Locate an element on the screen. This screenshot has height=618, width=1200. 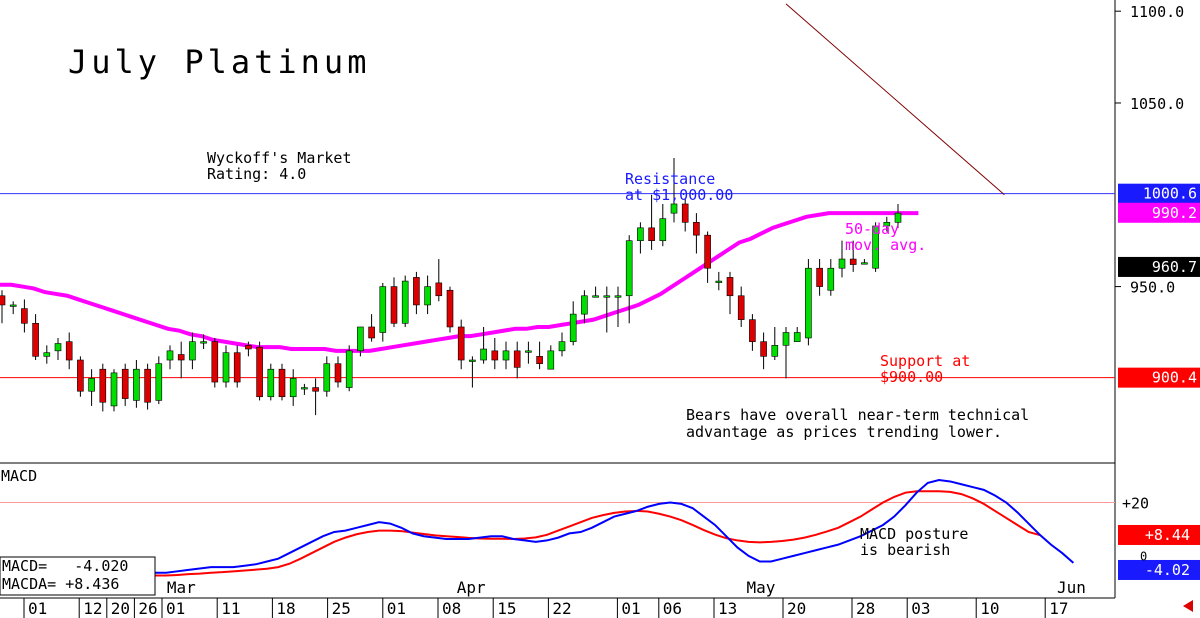
macd-readout-box is located at coordinates (78, 576).